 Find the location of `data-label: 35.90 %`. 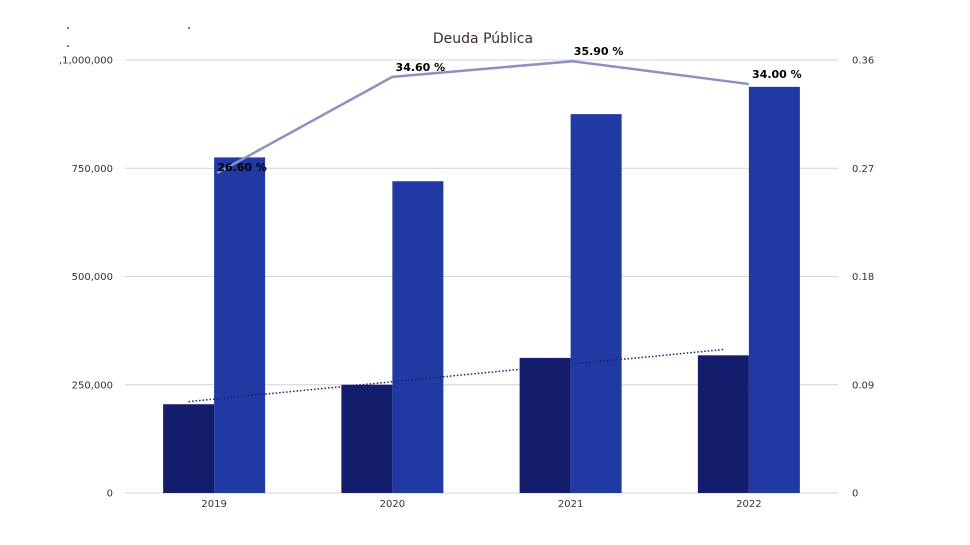

data-label: 35.90 % is located at coordinates (599, 51).